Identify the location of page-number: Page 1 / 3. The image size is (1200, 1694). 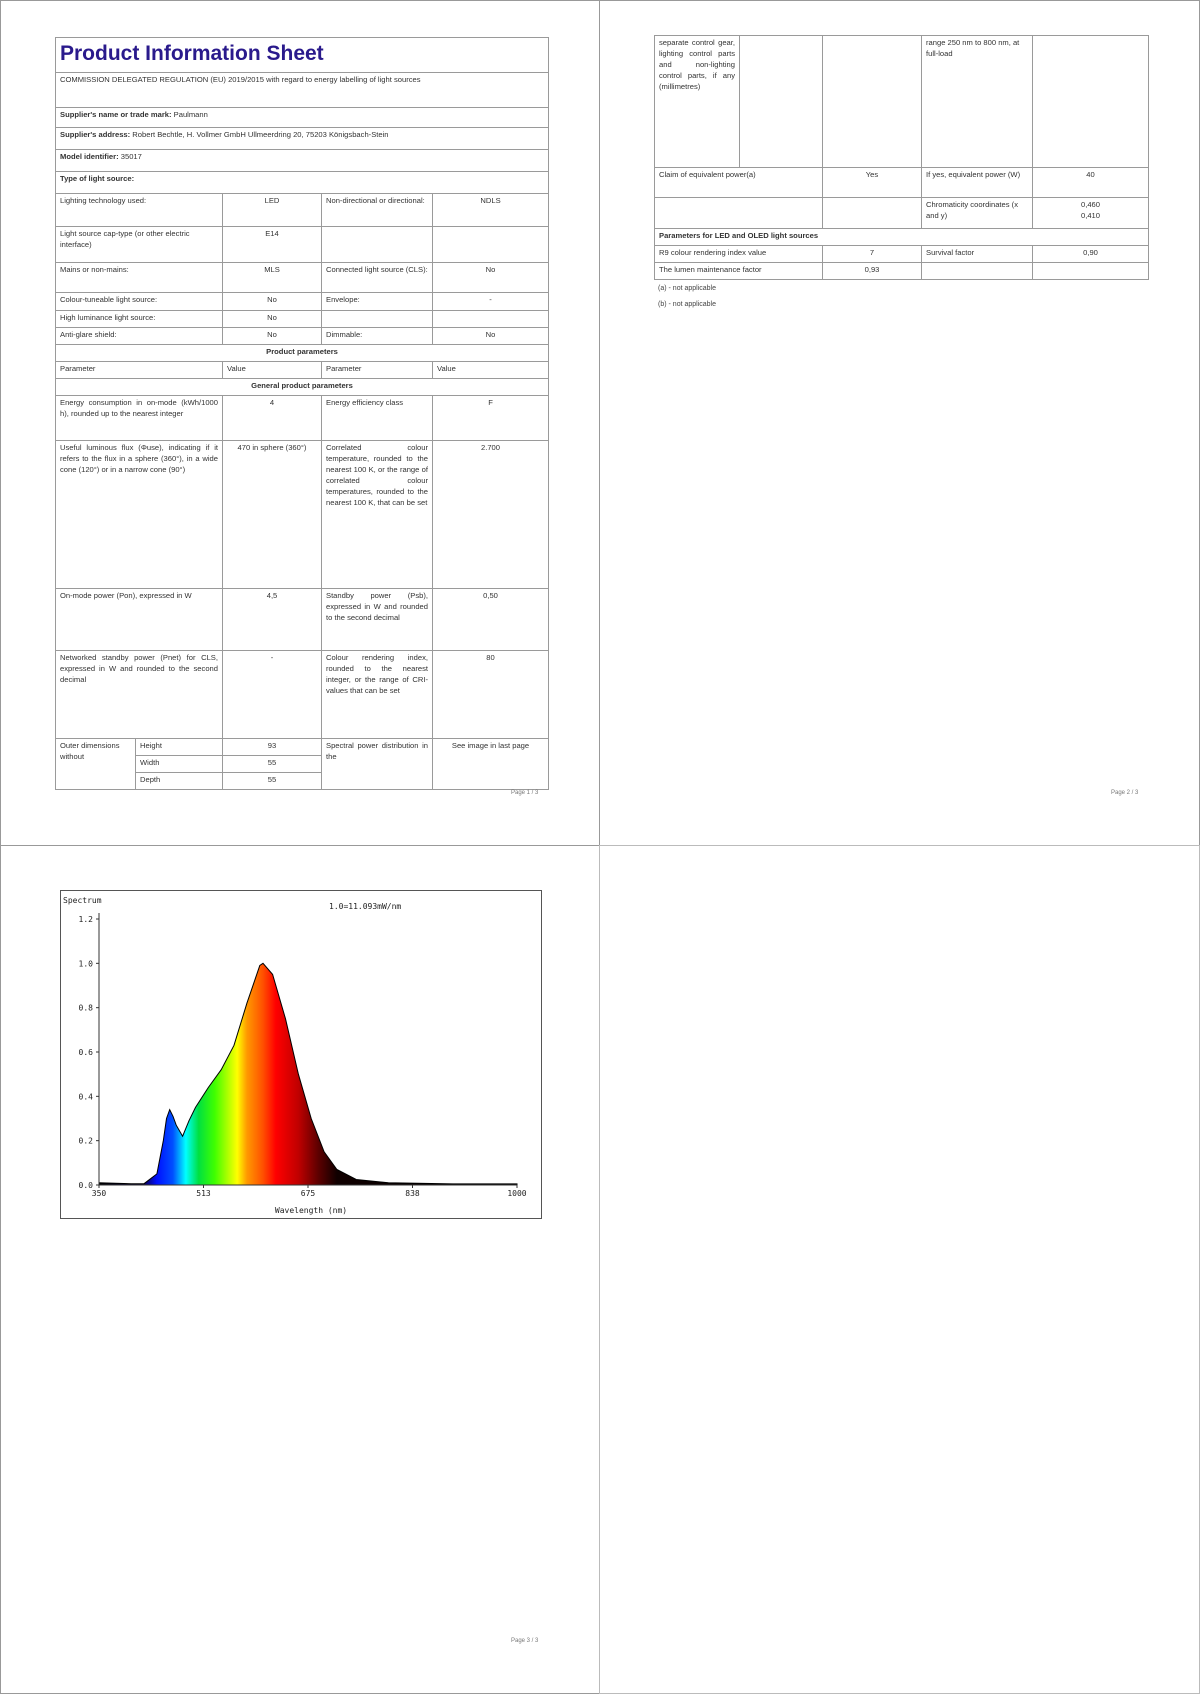
(525, 793).